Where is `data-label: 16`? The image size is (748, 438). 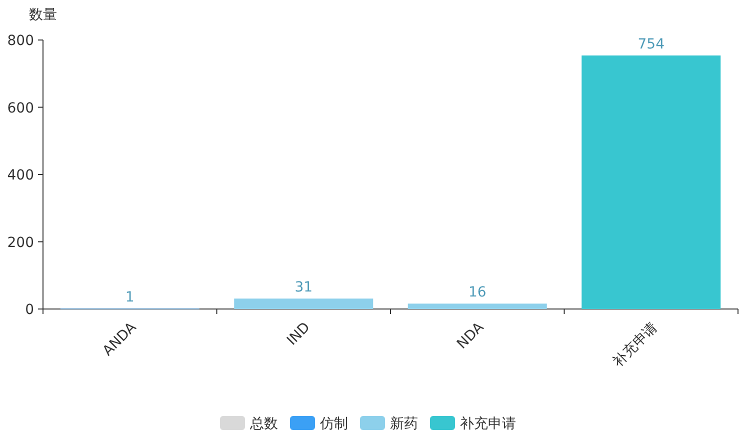
data-label: 16 is located at coordinates (477, 292).